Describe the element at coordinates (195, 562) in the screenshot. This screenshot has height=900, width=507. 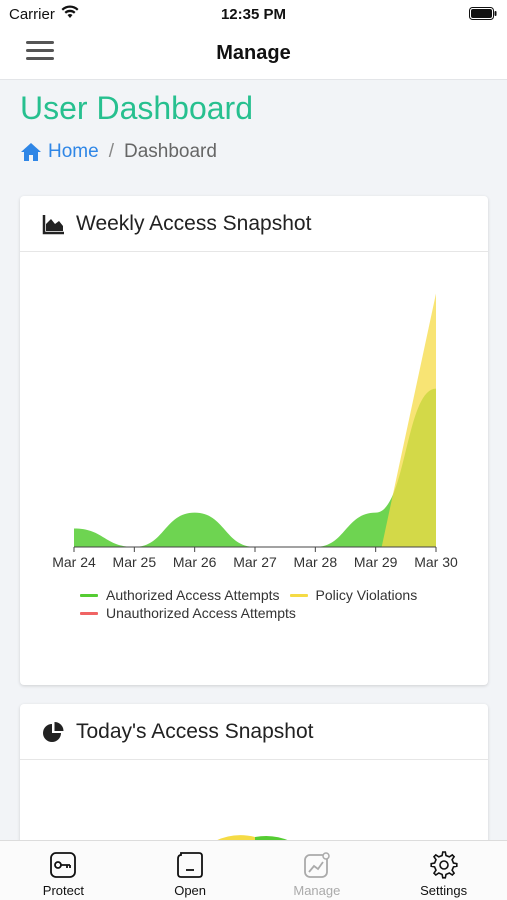
I see `x-tick-label: Mar 26` at that location.